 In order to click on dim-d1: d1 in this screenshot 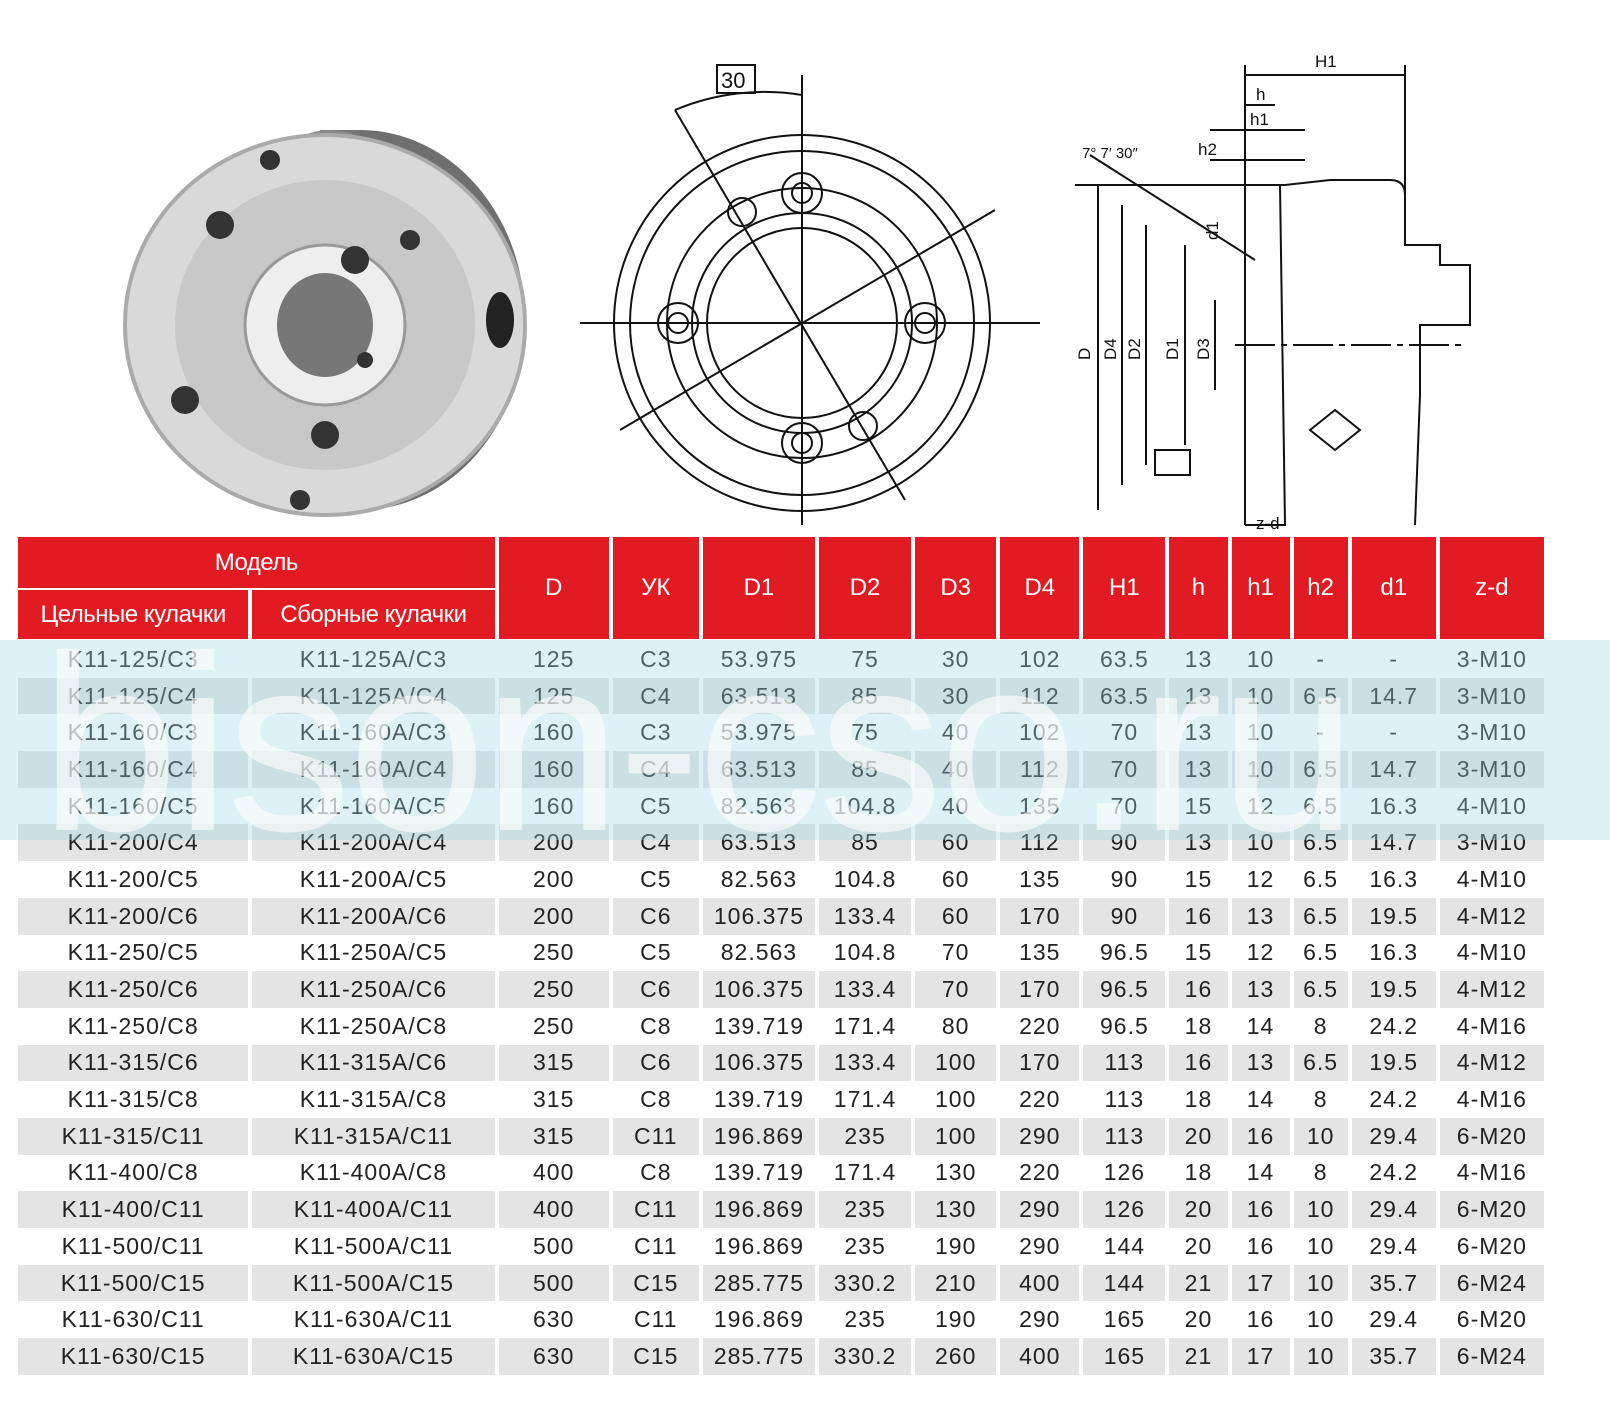, I will do `click(1212, 230)`.